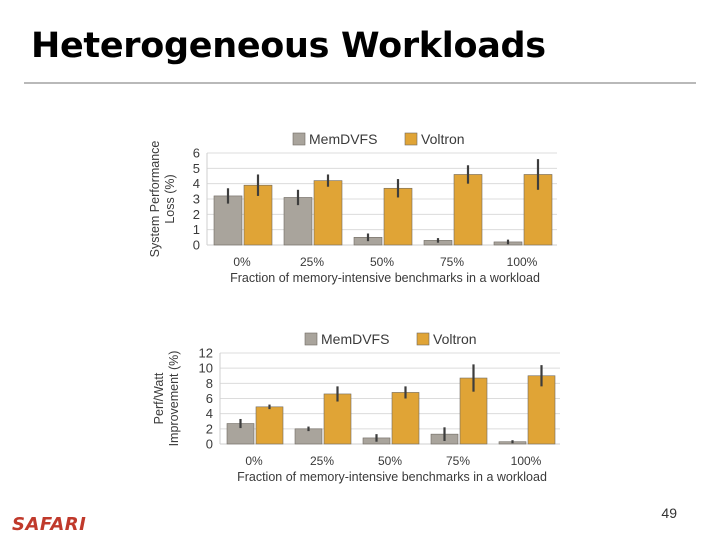 This screenshot has height=540, width=720. I want to click on y-axis-label: Perf/Watt, so click(159, 398).